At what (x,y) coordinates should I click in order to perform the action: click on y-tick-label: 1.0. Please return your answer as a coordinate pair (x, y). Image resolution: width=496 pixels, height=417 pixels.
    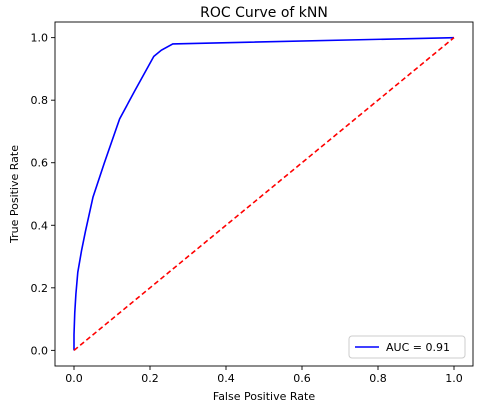
    Looking at the image, I should click on (40, 38).